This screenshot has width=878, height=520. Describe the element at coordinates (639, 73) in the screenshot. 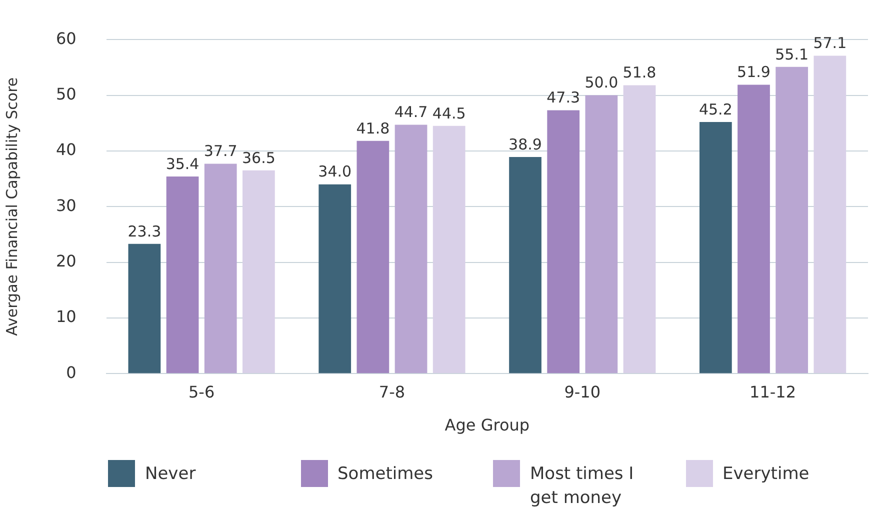

I see `data-label: 51.8` at that location.